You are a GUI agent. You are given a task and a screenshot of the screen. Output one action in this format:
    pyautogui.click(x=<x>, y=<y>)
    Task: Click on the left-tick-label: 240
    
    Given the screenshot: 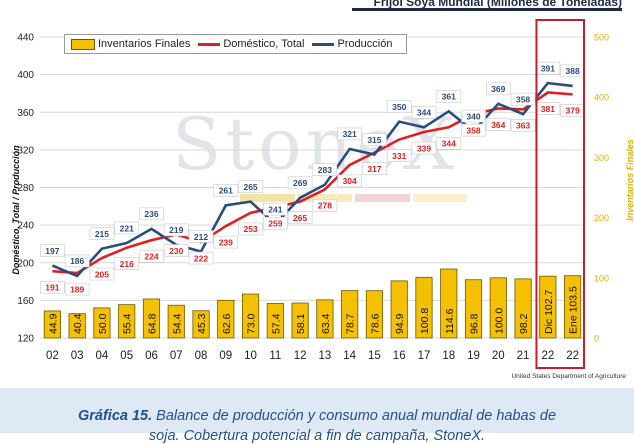 What is the action you would take?
    pyautogui.click(x=25, y=226)
    